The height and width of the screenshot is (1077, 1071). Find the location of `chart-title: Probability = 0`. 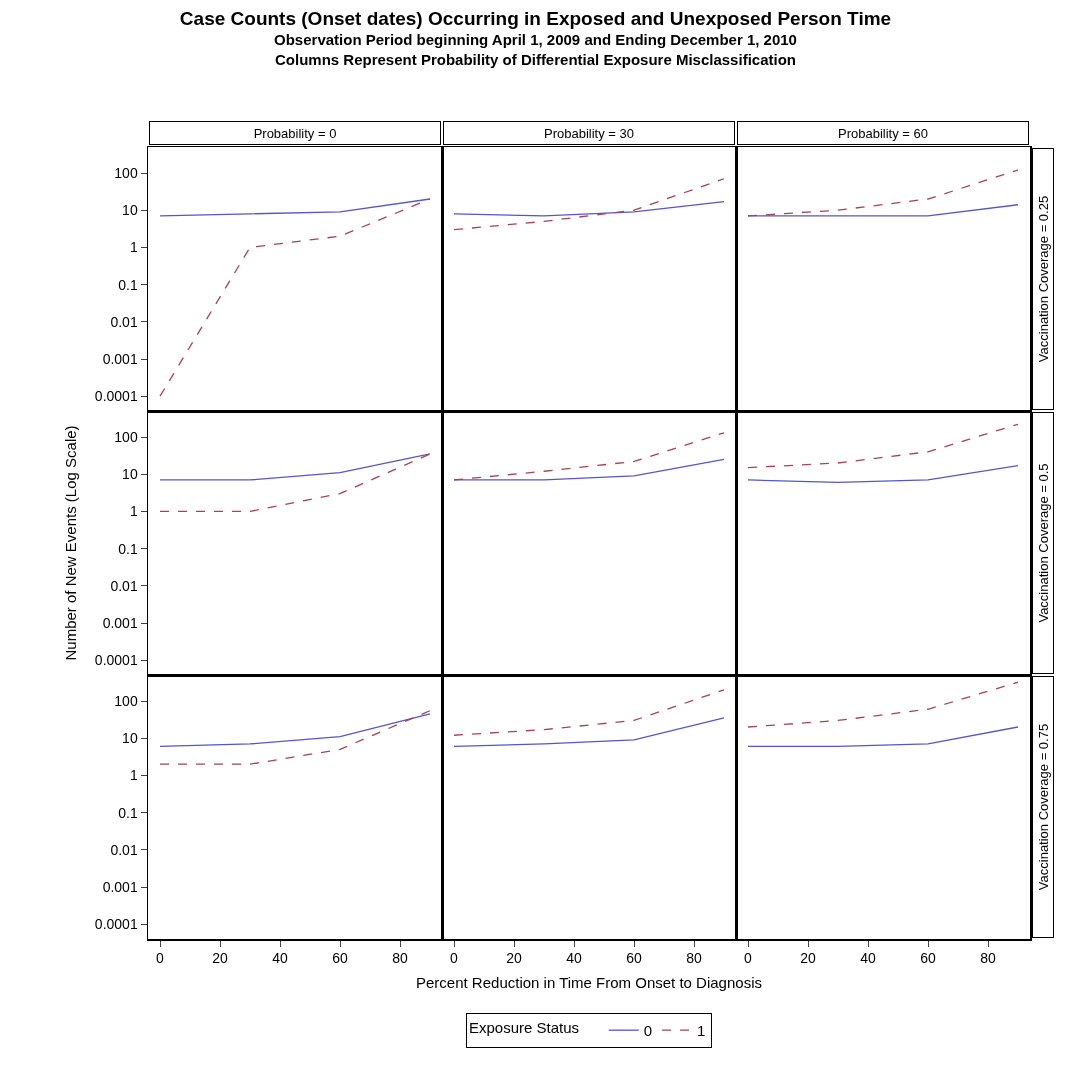

chart-title: Probability = 0 is located at coordinates (295, 133).